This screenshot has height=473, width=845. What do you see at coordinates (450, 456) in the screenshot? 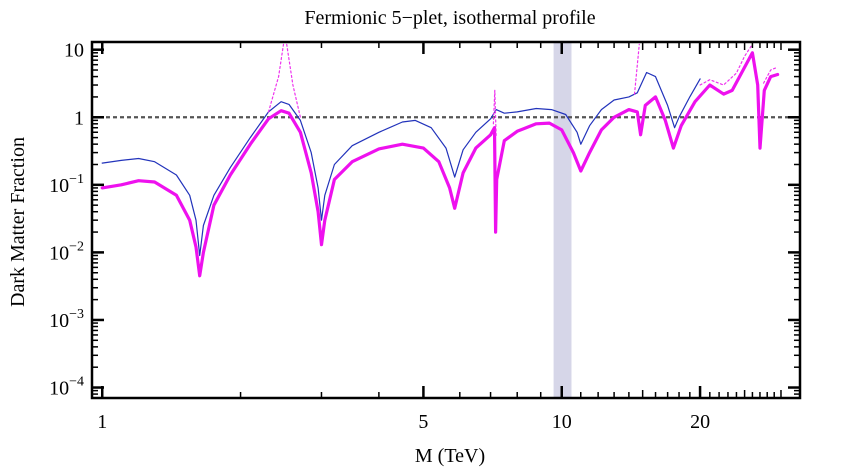
I see `x-axis-title: M (TeV)` at bounding box center [450, 456].